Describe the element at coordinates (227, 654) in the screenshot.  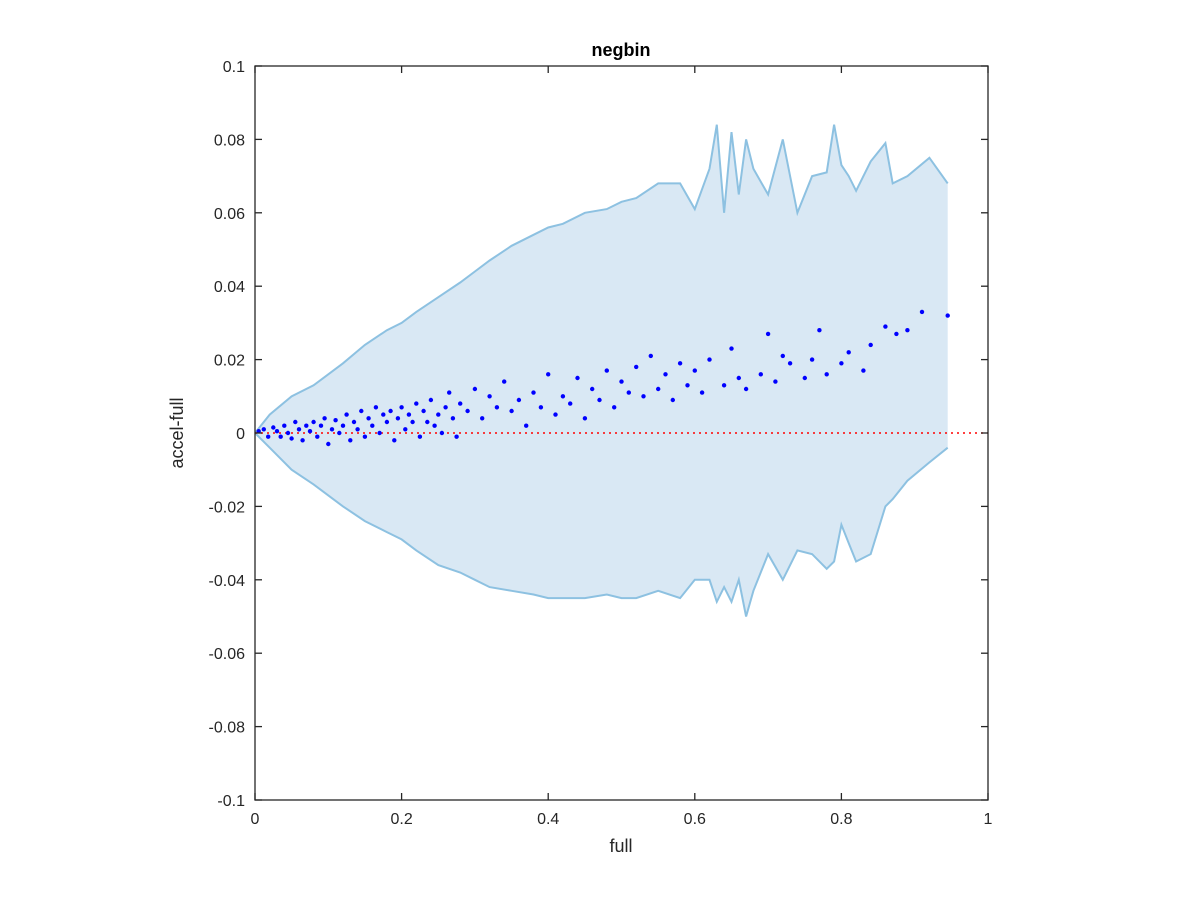
I see `y-tick-label: -0.06` at that location.